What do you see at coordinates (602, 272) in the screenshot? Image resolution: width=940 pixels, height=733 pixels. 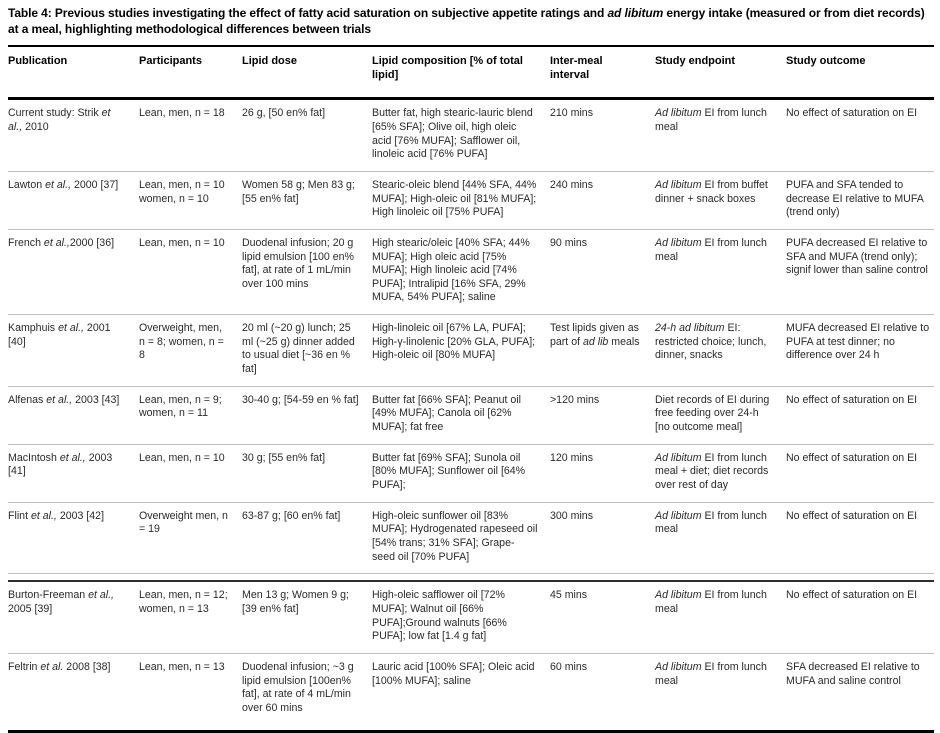 I see `cell-inter-meal-interval: 90 mins` at bounding box center [602, 272].